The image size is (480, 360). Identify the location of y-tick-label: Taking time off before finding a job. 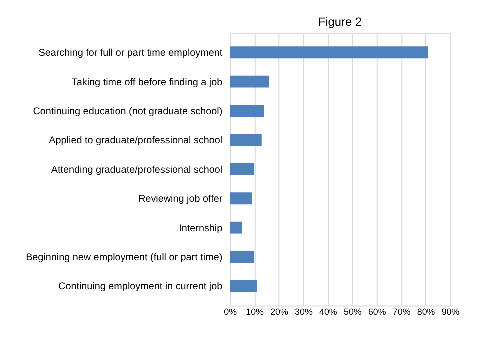
(148, 82).